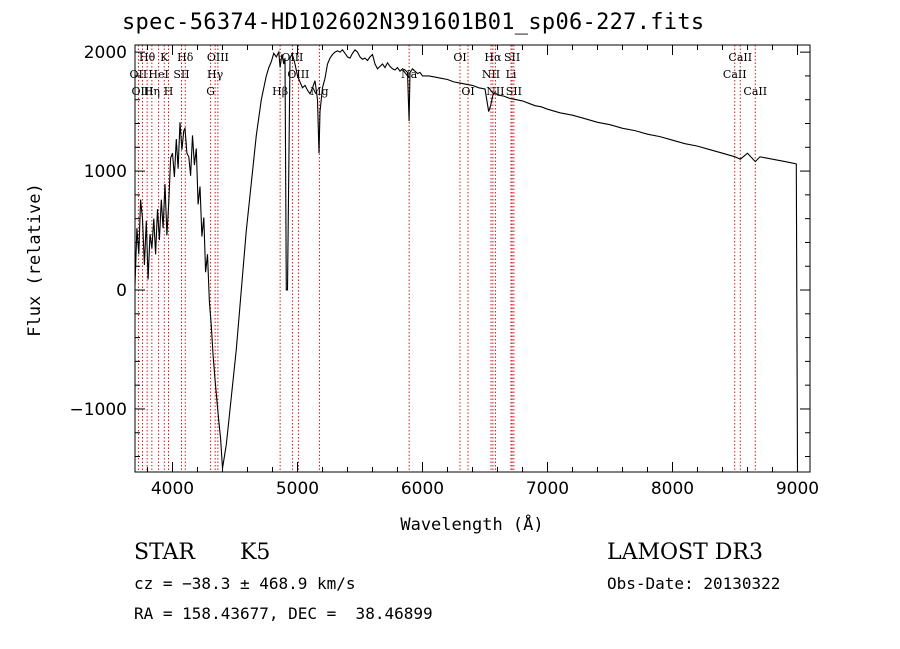  I want to click on x-tick-label: 8000, so click(672, 489).